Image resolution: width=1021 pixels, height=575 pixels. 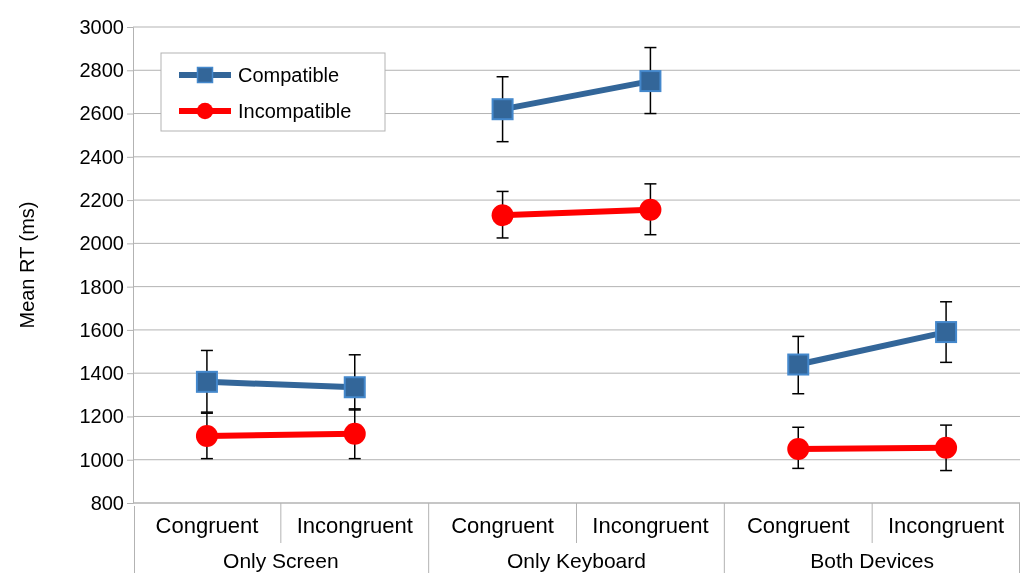 I want to click on text: Both Devices, so click(x=872, y=560).